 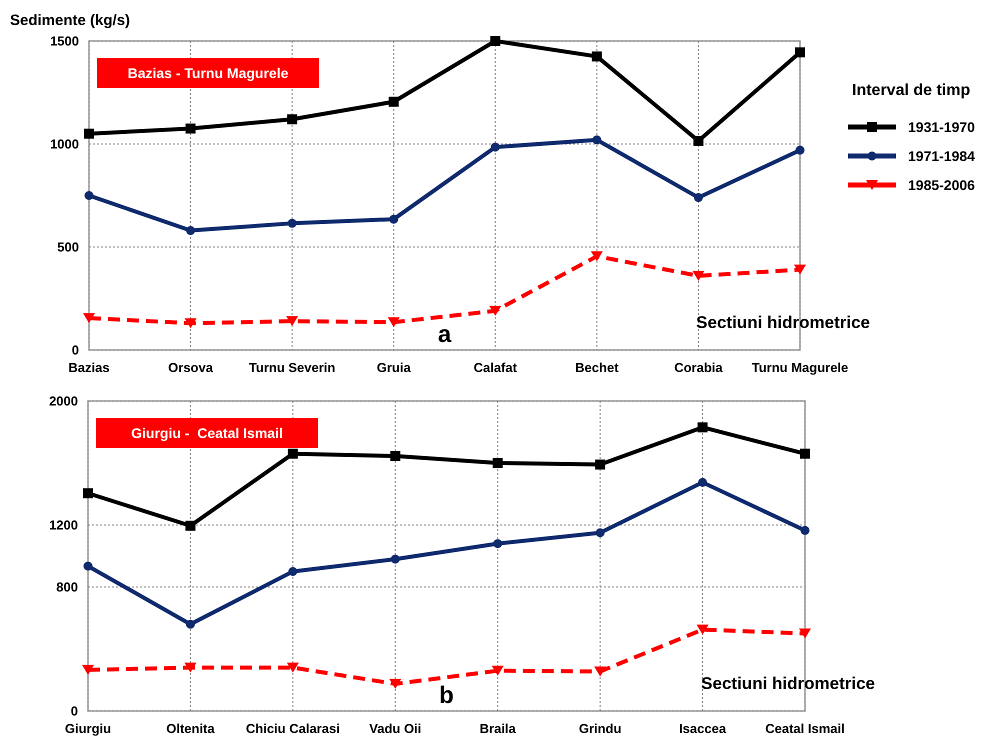 I want to click on y-tick-label: 500, so click(x=68, y=247).